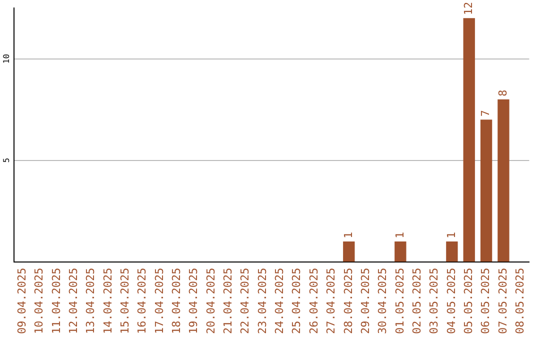  What do you see at coordinates (211, 301) in the screenshot?
I see `x-tick-label: 20.04.2025` at bounding box center [211, 301].